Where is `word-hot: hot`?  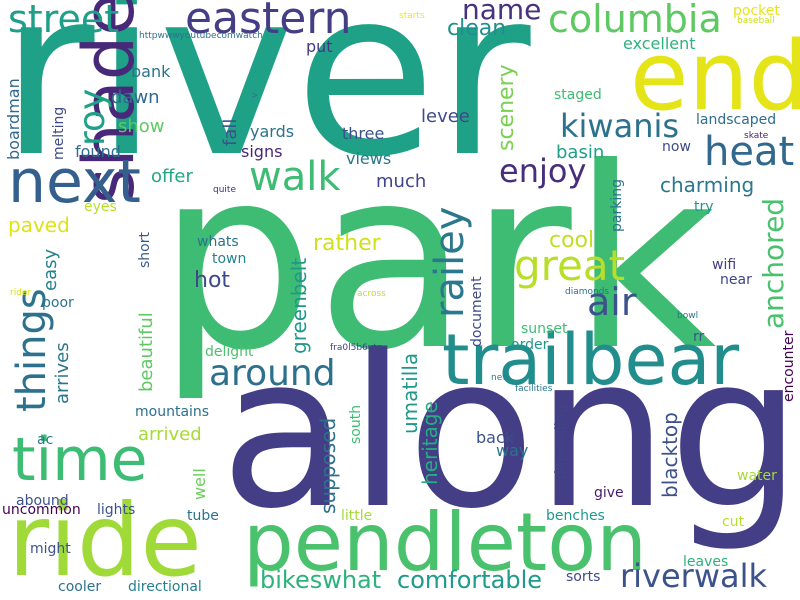 word-hot: hot is located at coordinates (212, 280).